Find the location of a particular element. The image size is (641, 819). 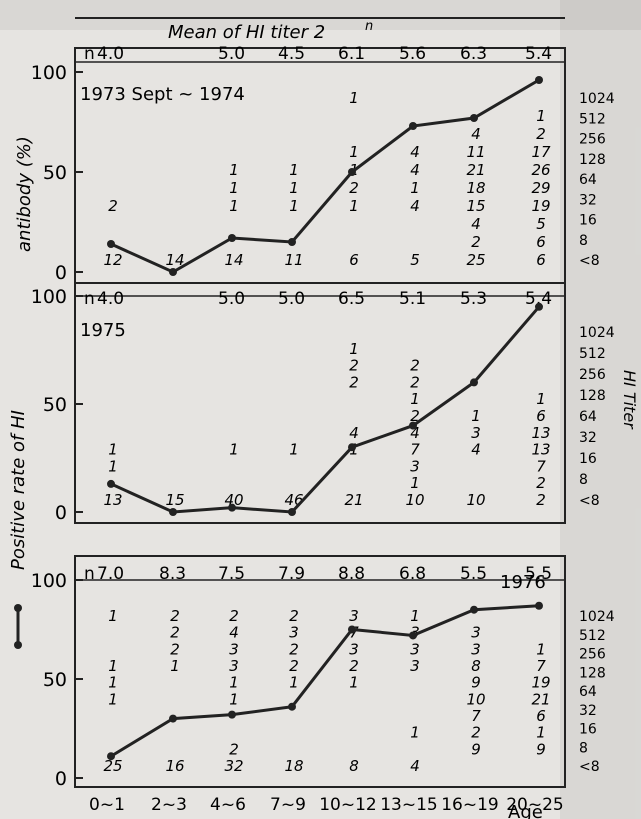

mean-hi-titer-value: 4.5 is located at coordinates (291, 54).